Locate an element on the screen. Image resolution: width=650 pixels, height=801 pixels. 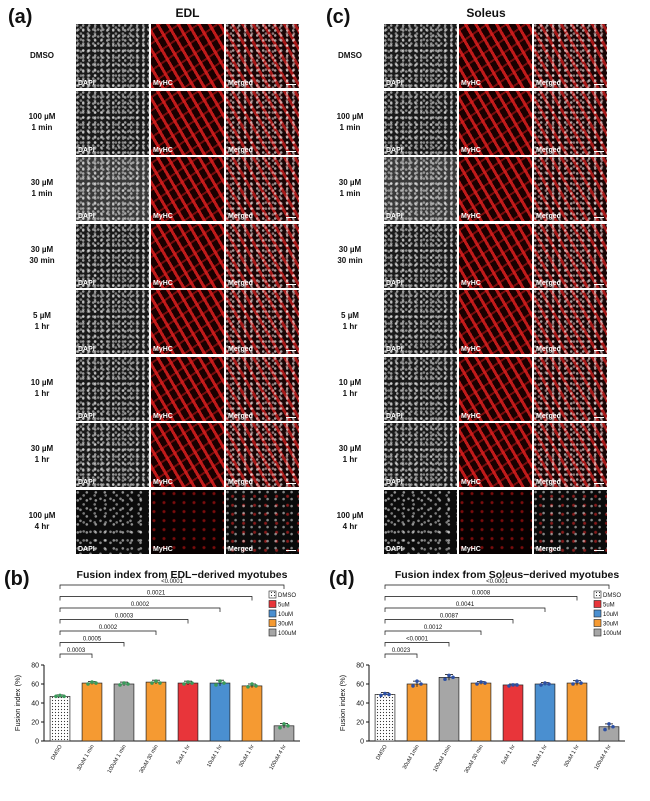
edl-row: 30 µM 30 min DAPI MyHC Merged is located at coordinates (155, 255).